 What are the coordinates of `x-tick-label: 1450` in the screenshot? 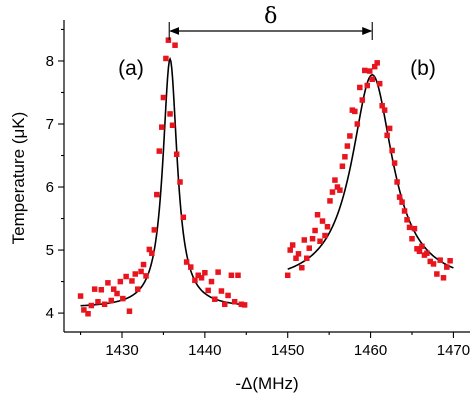 It's located at (287, 350).